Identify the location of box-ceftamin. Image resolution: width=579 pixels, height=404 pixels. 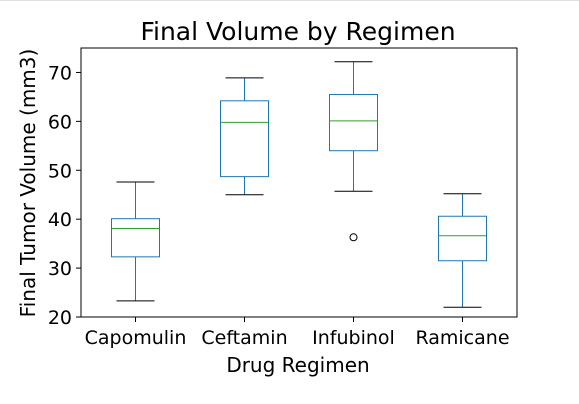
(244, 139).